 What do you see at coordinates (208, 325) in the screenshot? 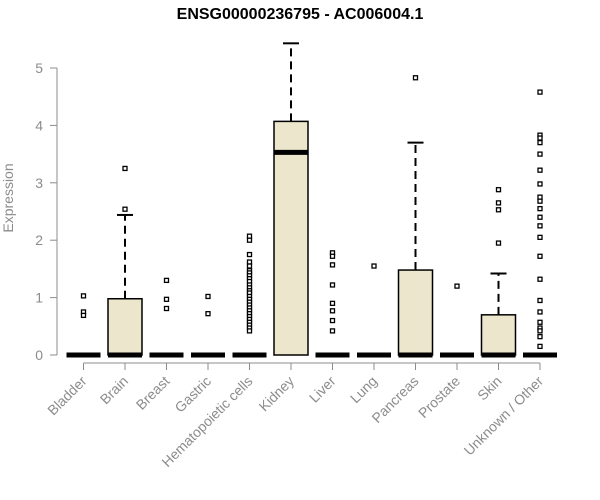
I see `box-gastric` at bounding box center [208, 325].